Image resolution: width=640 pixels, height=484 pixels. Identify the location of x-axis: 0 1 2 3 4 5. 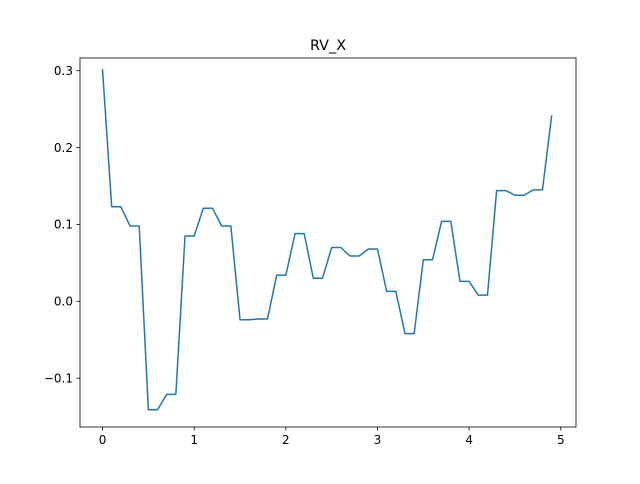
(332, 437).